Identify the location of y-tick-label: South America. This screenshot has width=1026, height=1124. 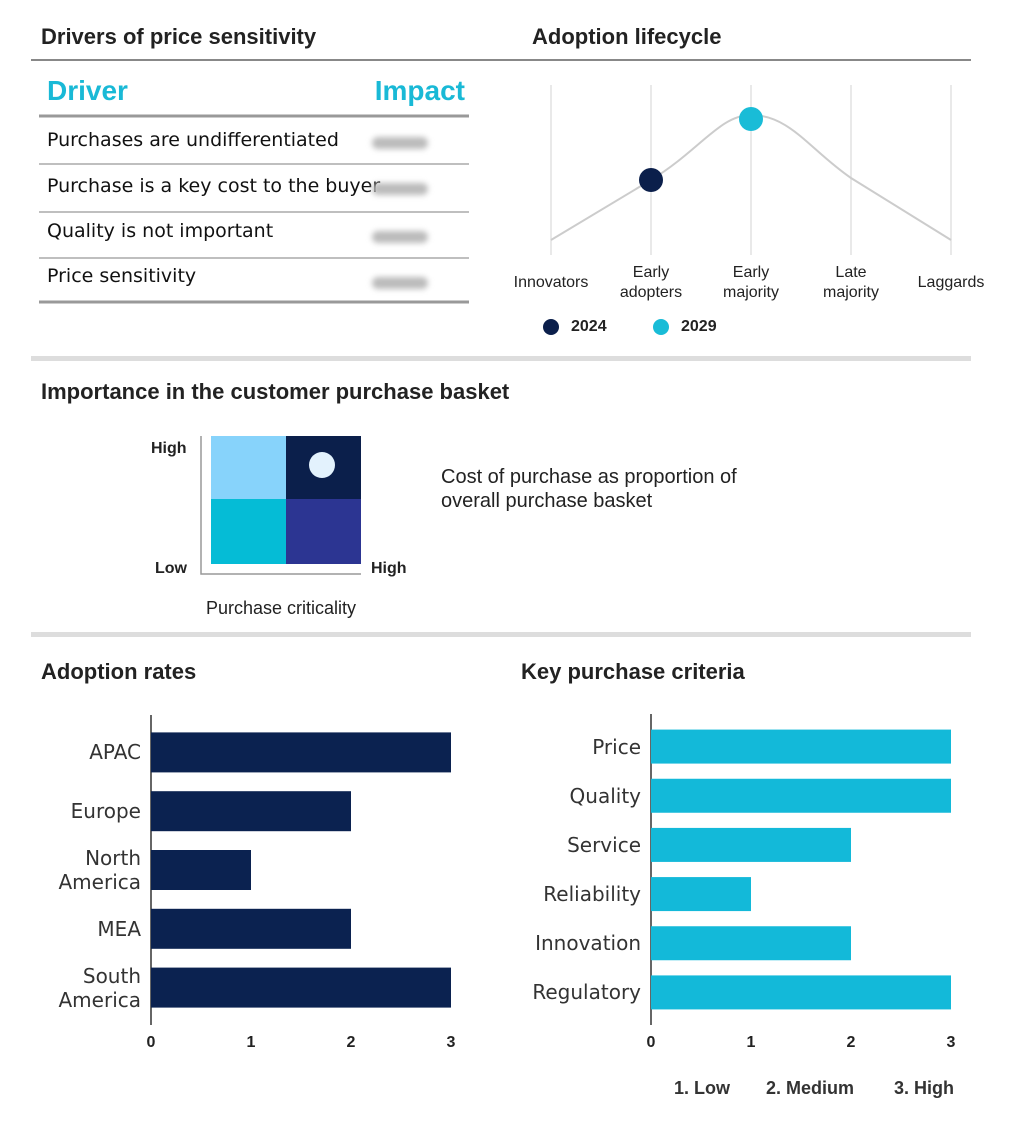
(100, 987).